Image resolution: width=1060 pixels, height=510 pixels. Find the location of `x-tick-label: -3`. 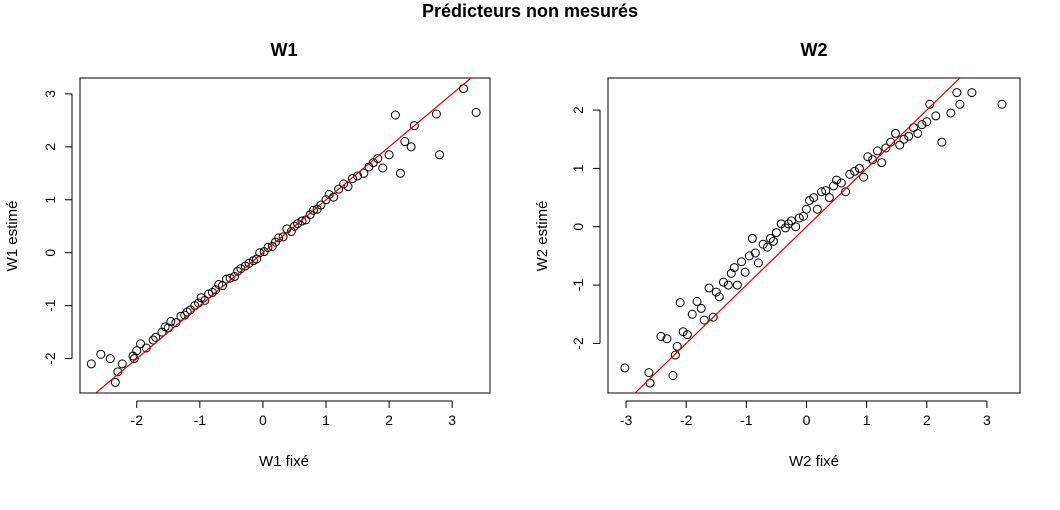

x-tick-label: -3 is located at coordinates (626, 420).